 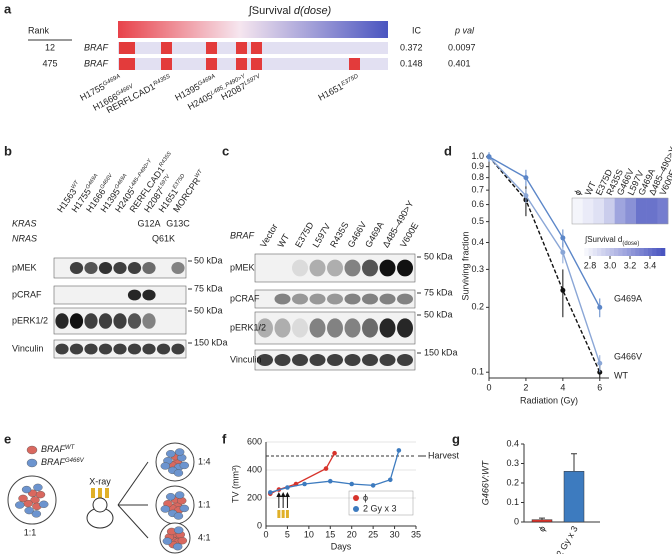 I want to click on y-tick-label: 1.0, so click(x=477, y=156).